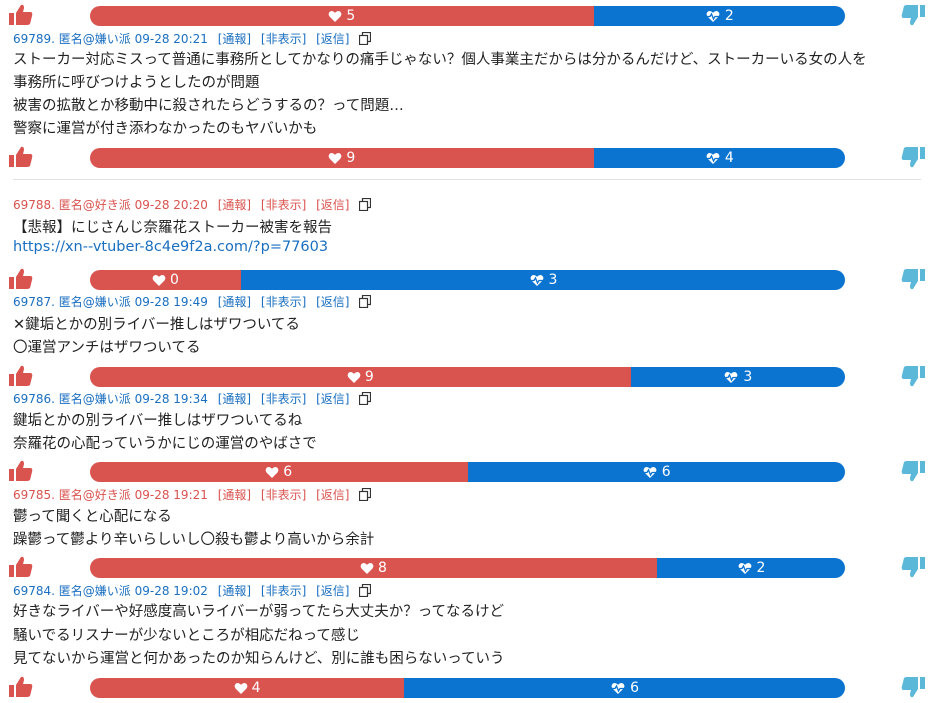 This screenshot has width=934, height=703. I want to click on dislike-segment: 4, so click(719, 158).